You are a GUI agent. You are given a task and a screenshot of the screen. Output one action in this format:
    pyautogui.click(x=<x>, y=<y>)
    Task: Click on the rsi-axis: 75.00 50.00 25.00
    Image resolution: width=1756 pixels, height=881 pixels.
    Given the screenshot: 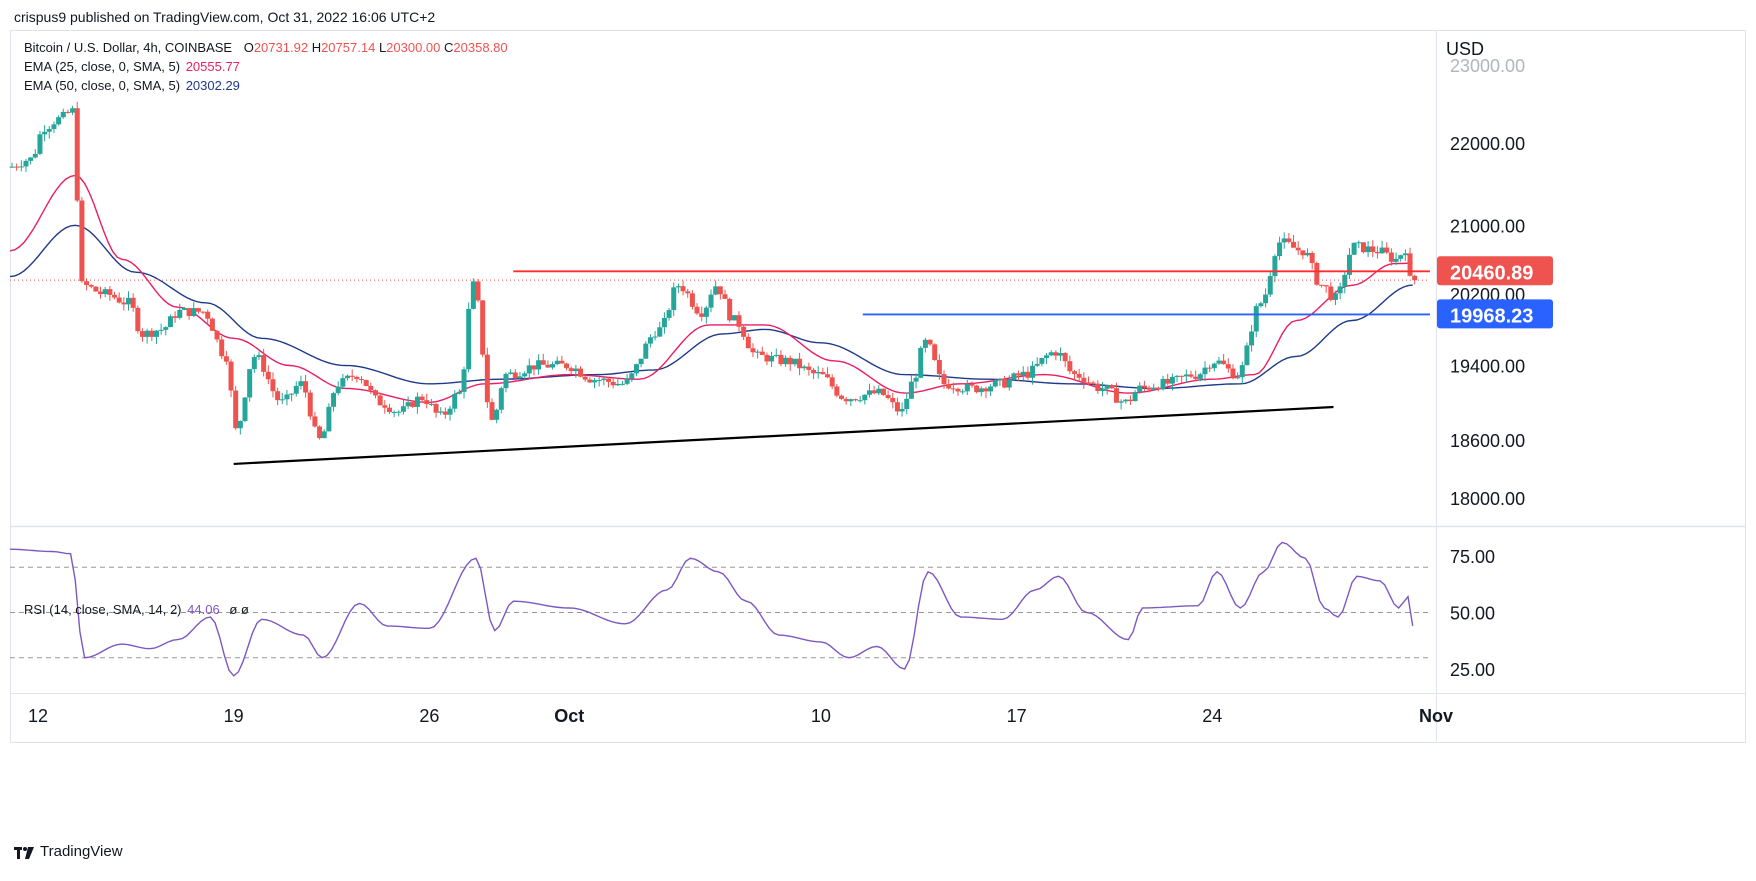 What is the action you would take?
    pyautogui.click(x=752, y=613)
    